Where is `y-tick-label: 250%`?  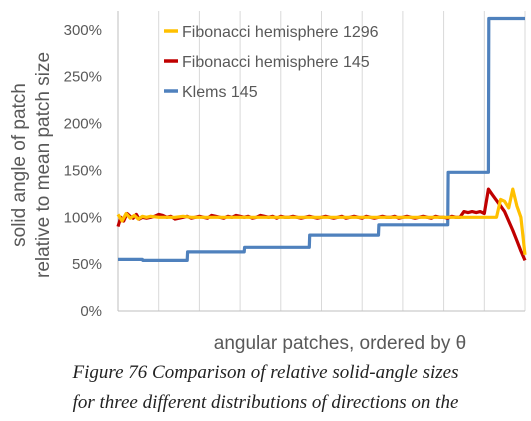
y-tick-label: 250% is located at coordinates (83, 77).